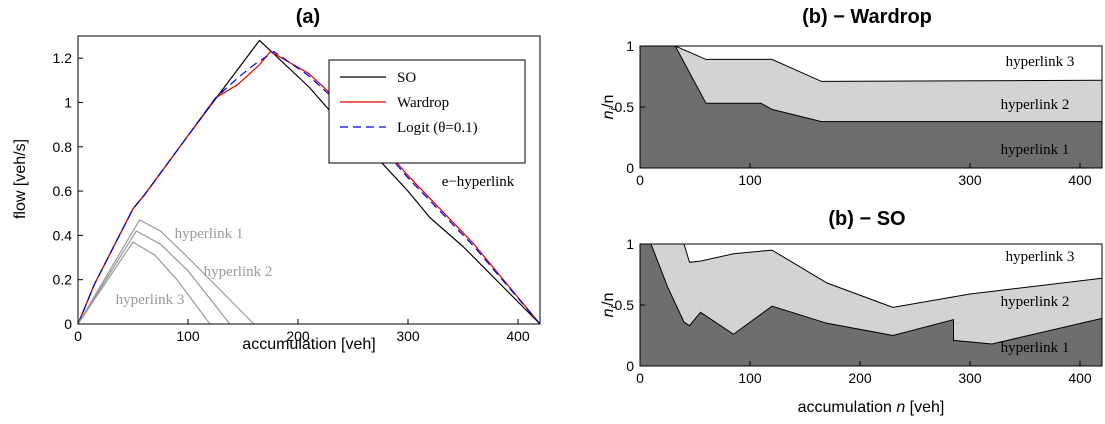  Describe the element at coordinates (610, 107) in the screenshot. I see `panel-b-wardrop-ylabel: ni/n` at that location.